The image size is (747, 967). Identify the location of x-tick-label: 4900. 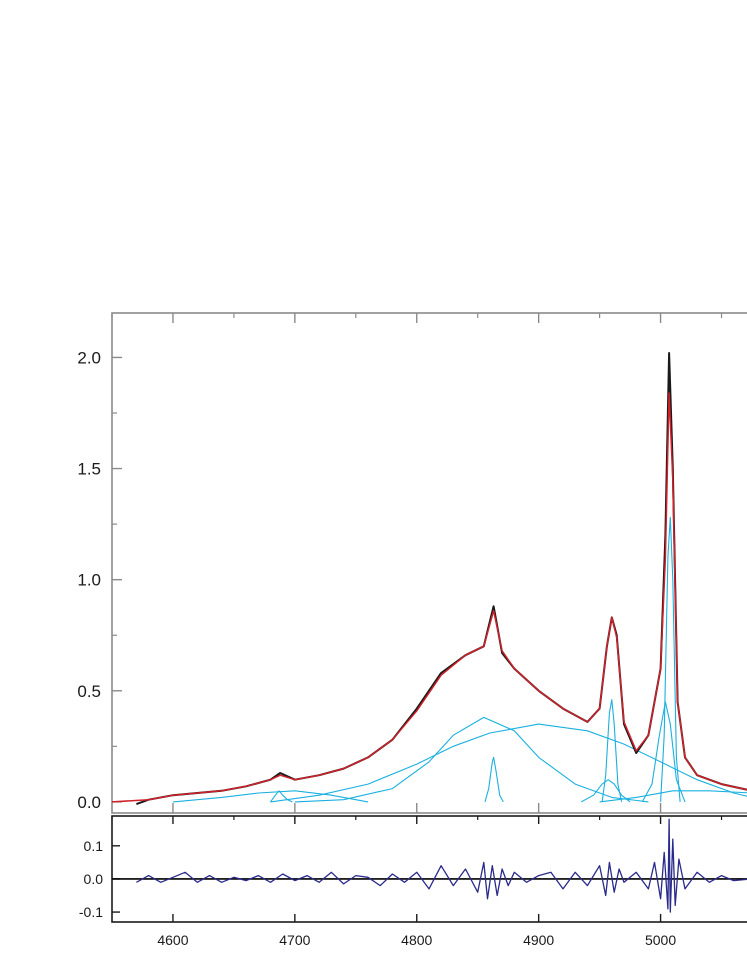
(538, 940).